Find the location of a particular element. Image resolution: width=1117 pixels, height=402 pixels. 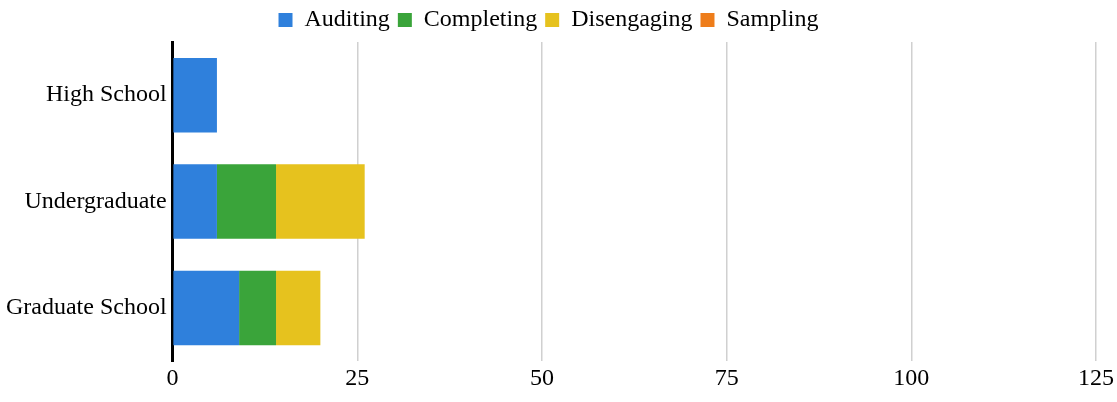

y-tick-label: High School is located at coordinates (106, 93).